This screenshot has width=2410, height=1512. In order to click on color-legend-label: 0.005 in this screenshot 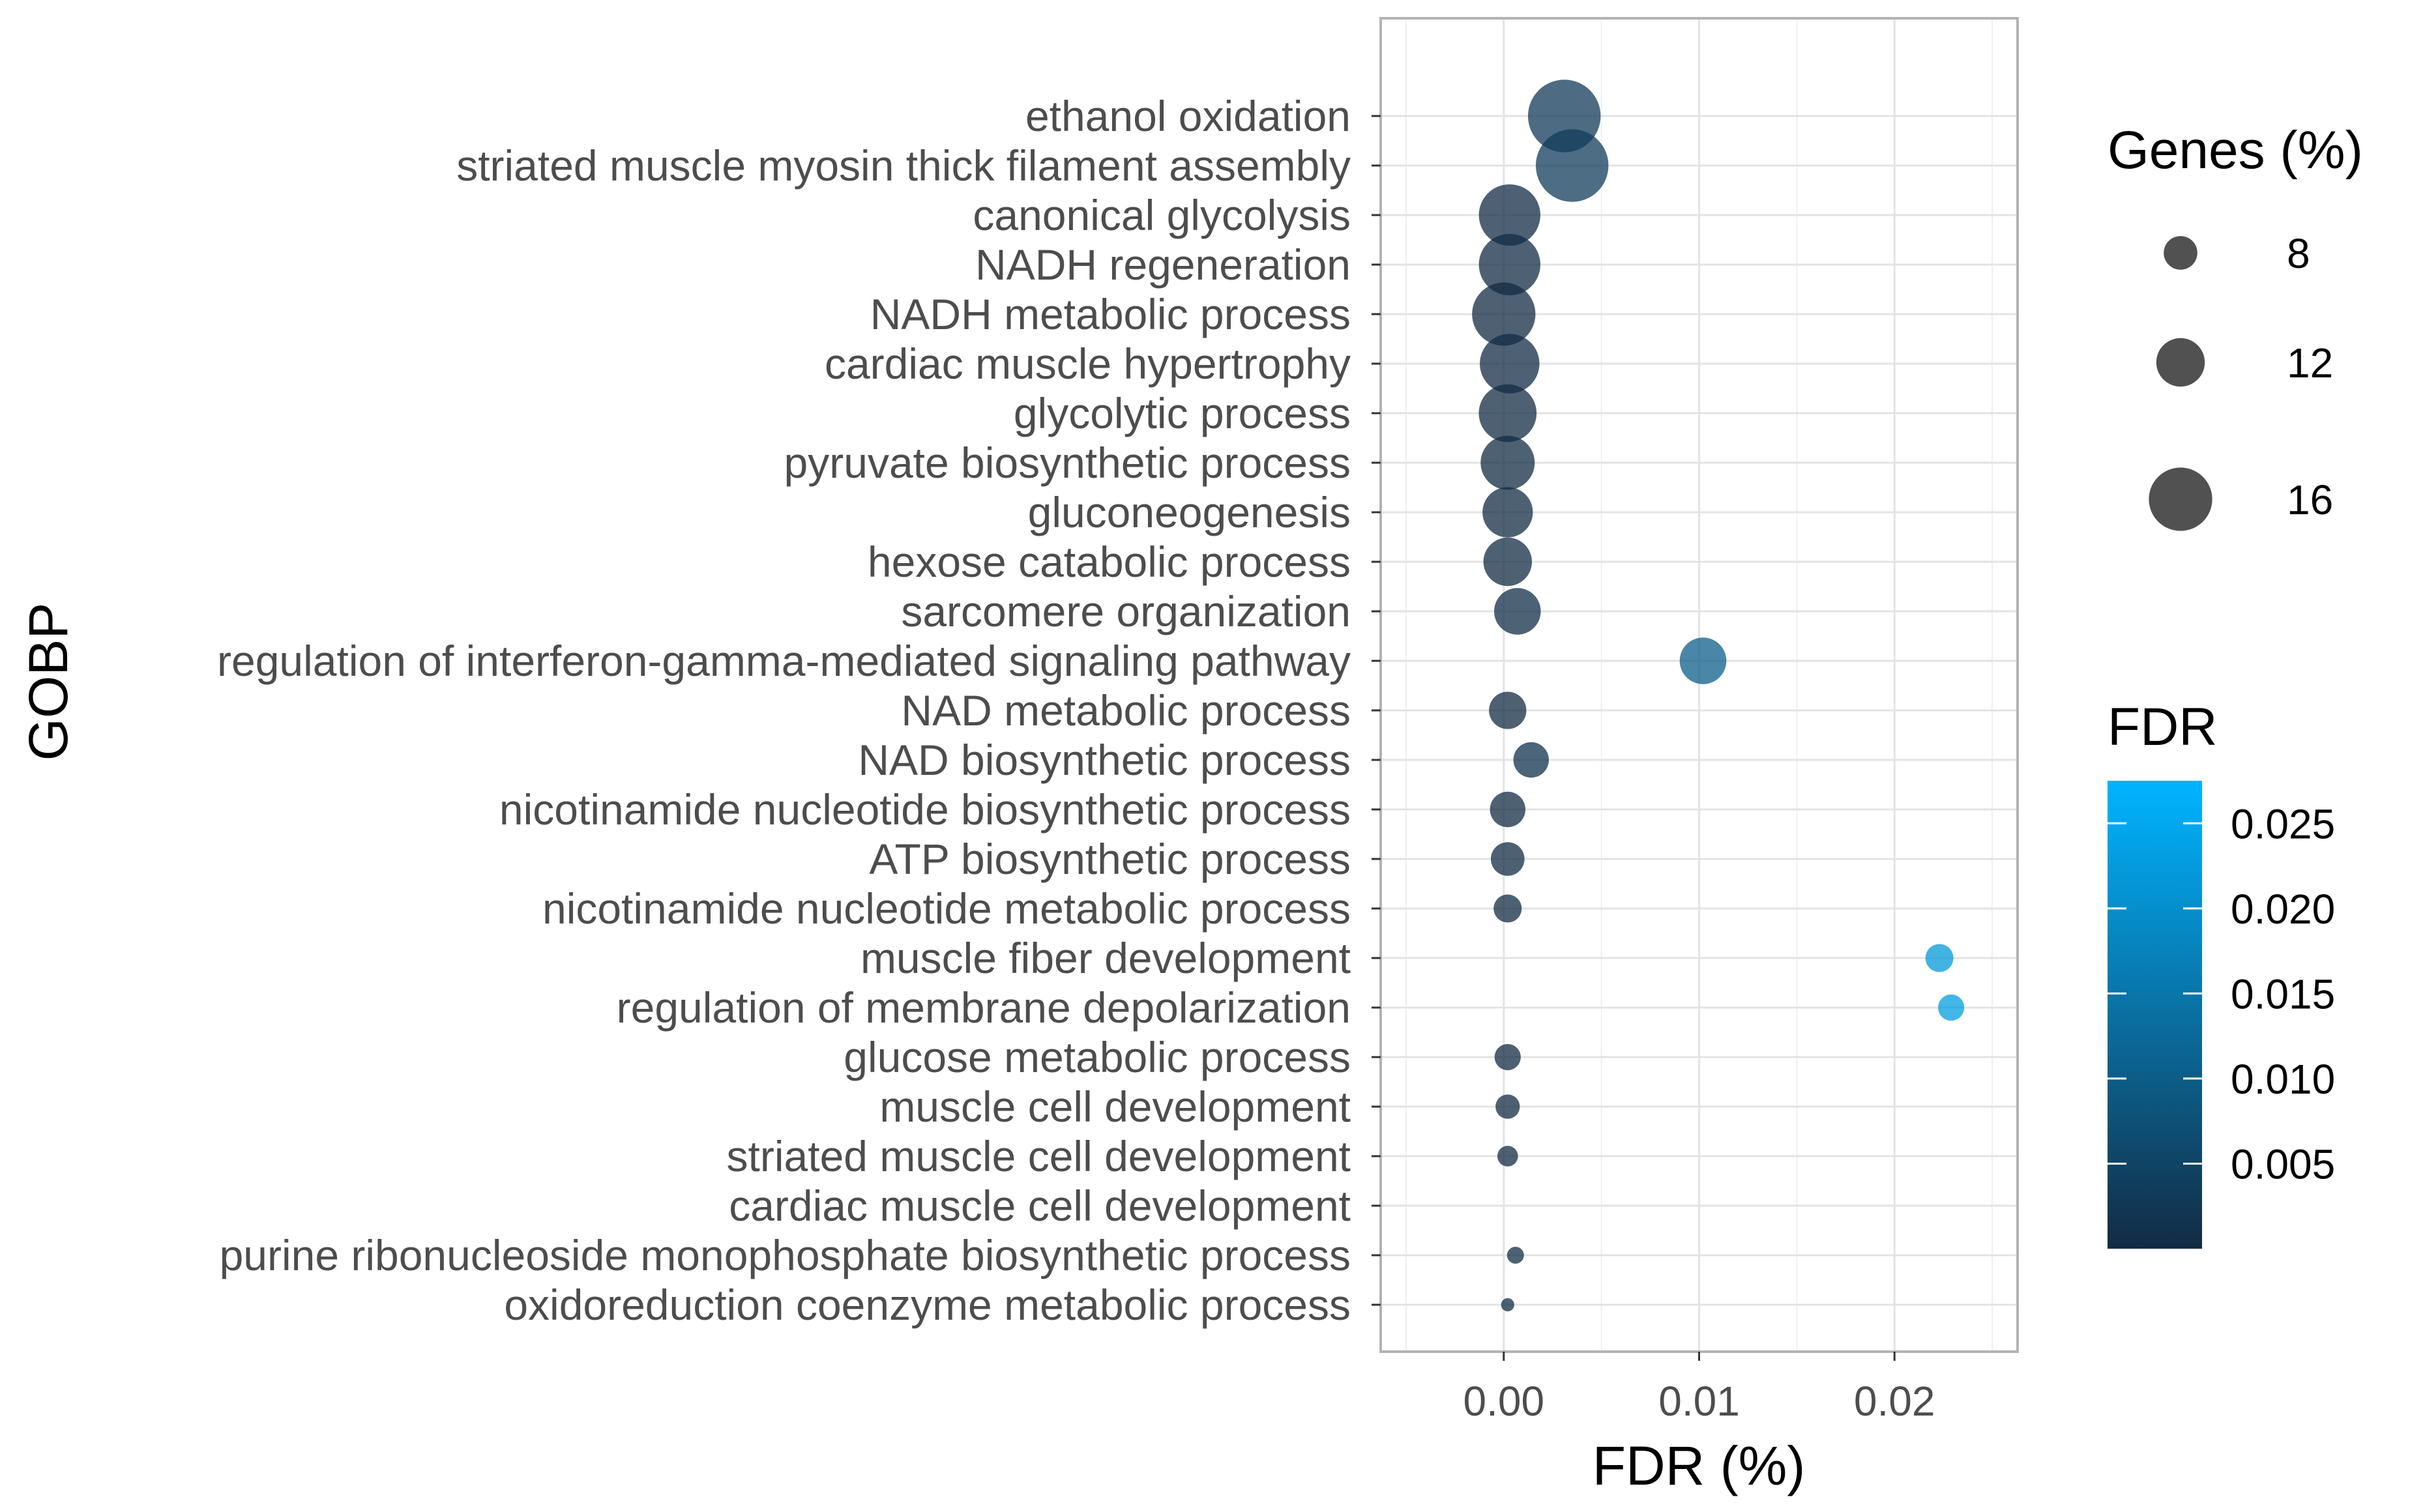, I will do `click(2283, 1164)`.